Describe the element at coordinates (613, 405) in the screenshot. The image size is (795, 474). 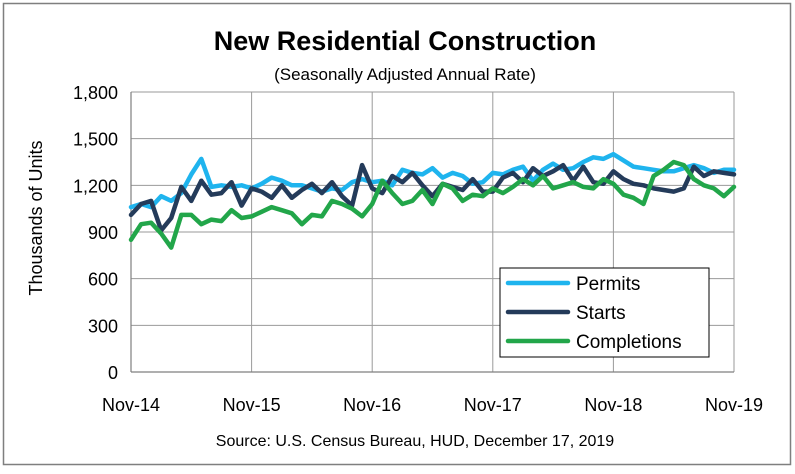
I see `x-tick-label: Nov-18` at that location.